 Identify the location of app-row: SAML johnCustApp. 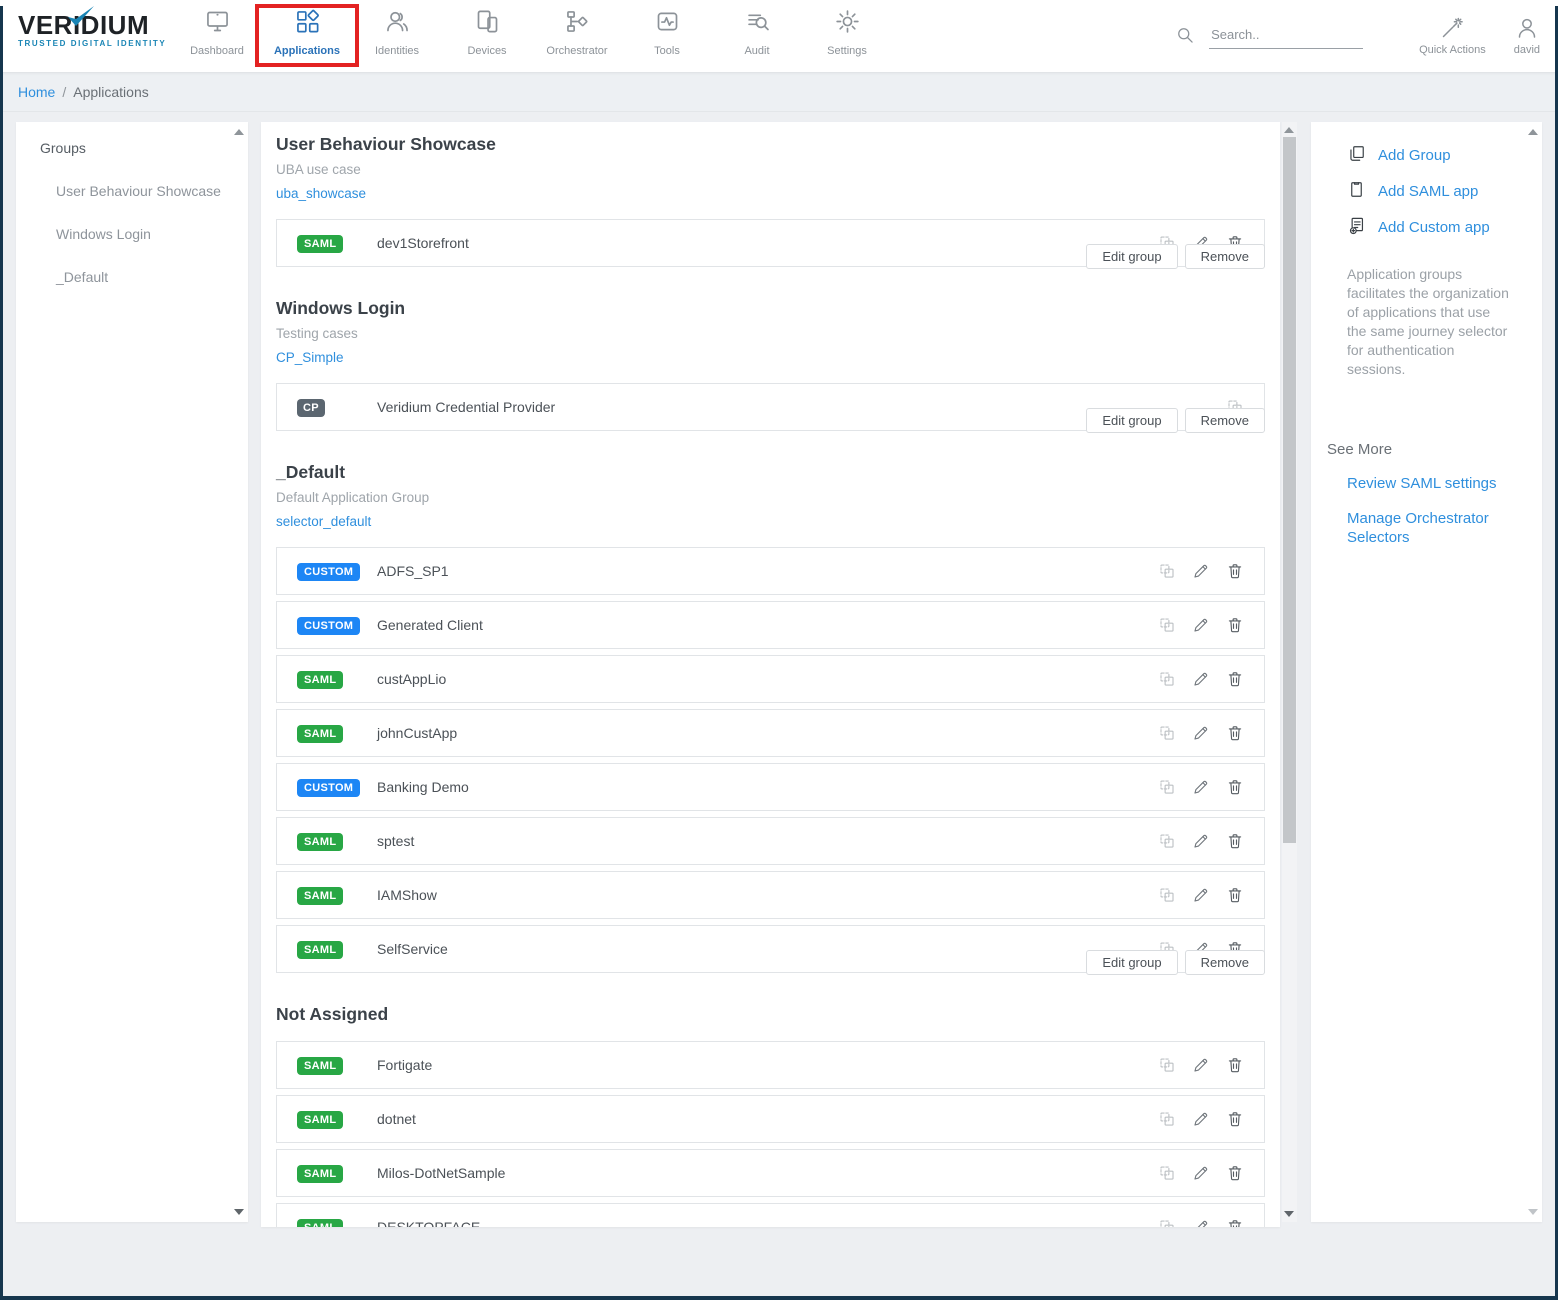
(770, 733).